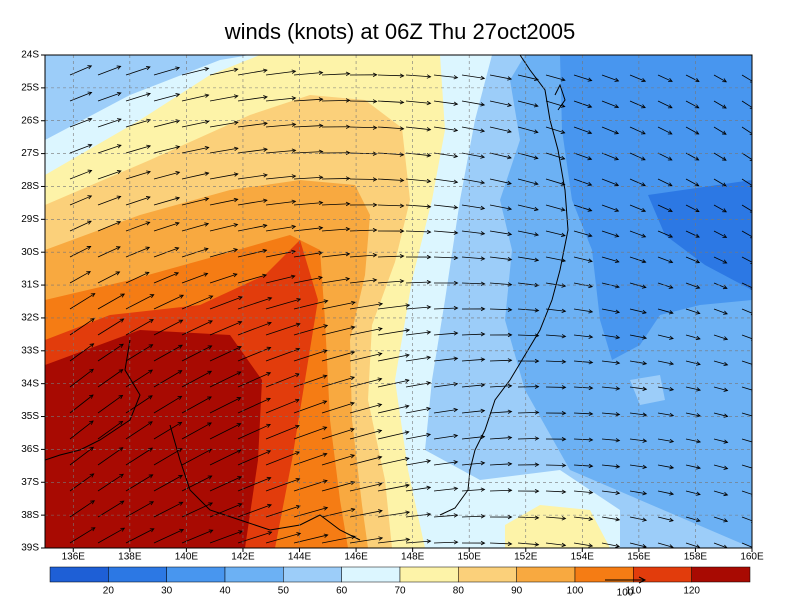  Describe the element at coordinates (30, 515) in the screenshot. I see `lat-label: 38S` at that location.